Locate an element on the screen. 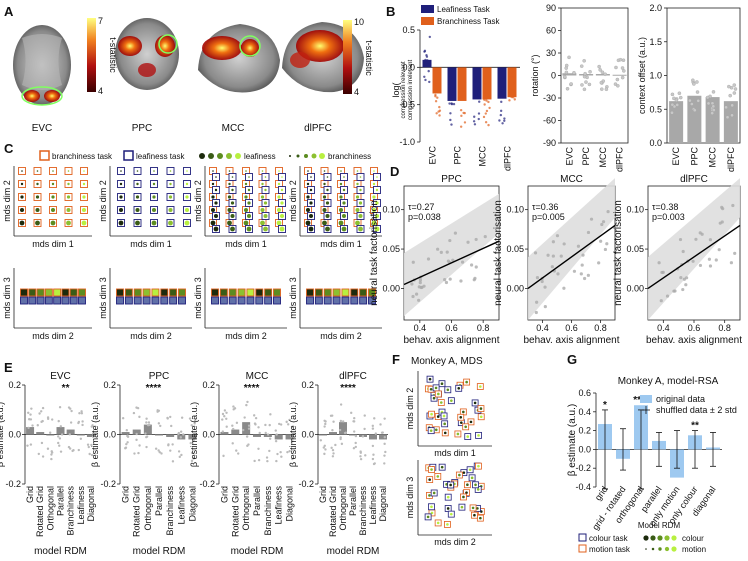 The width and height of the screenshot is (748, 561). legend-colour-task-swatch is located at coordinates (582, 537).